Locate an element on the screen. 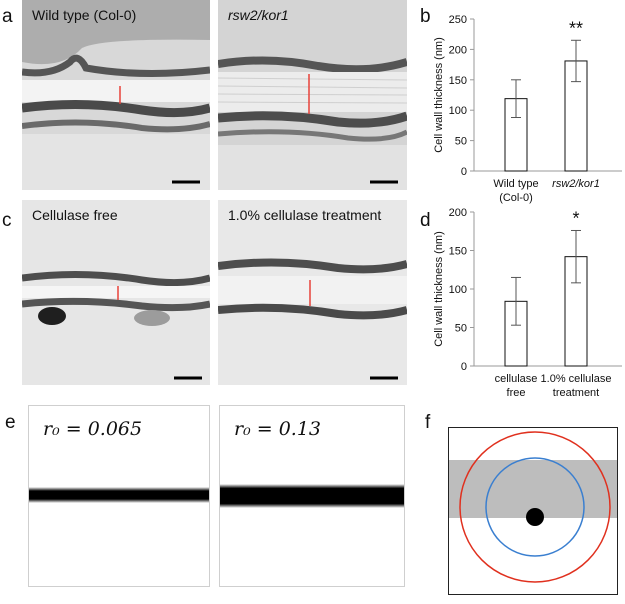 The height and width of the screenshot is (604, 625). micrograph-label: rsw2/kor1 is located at coordinates (258, 15).